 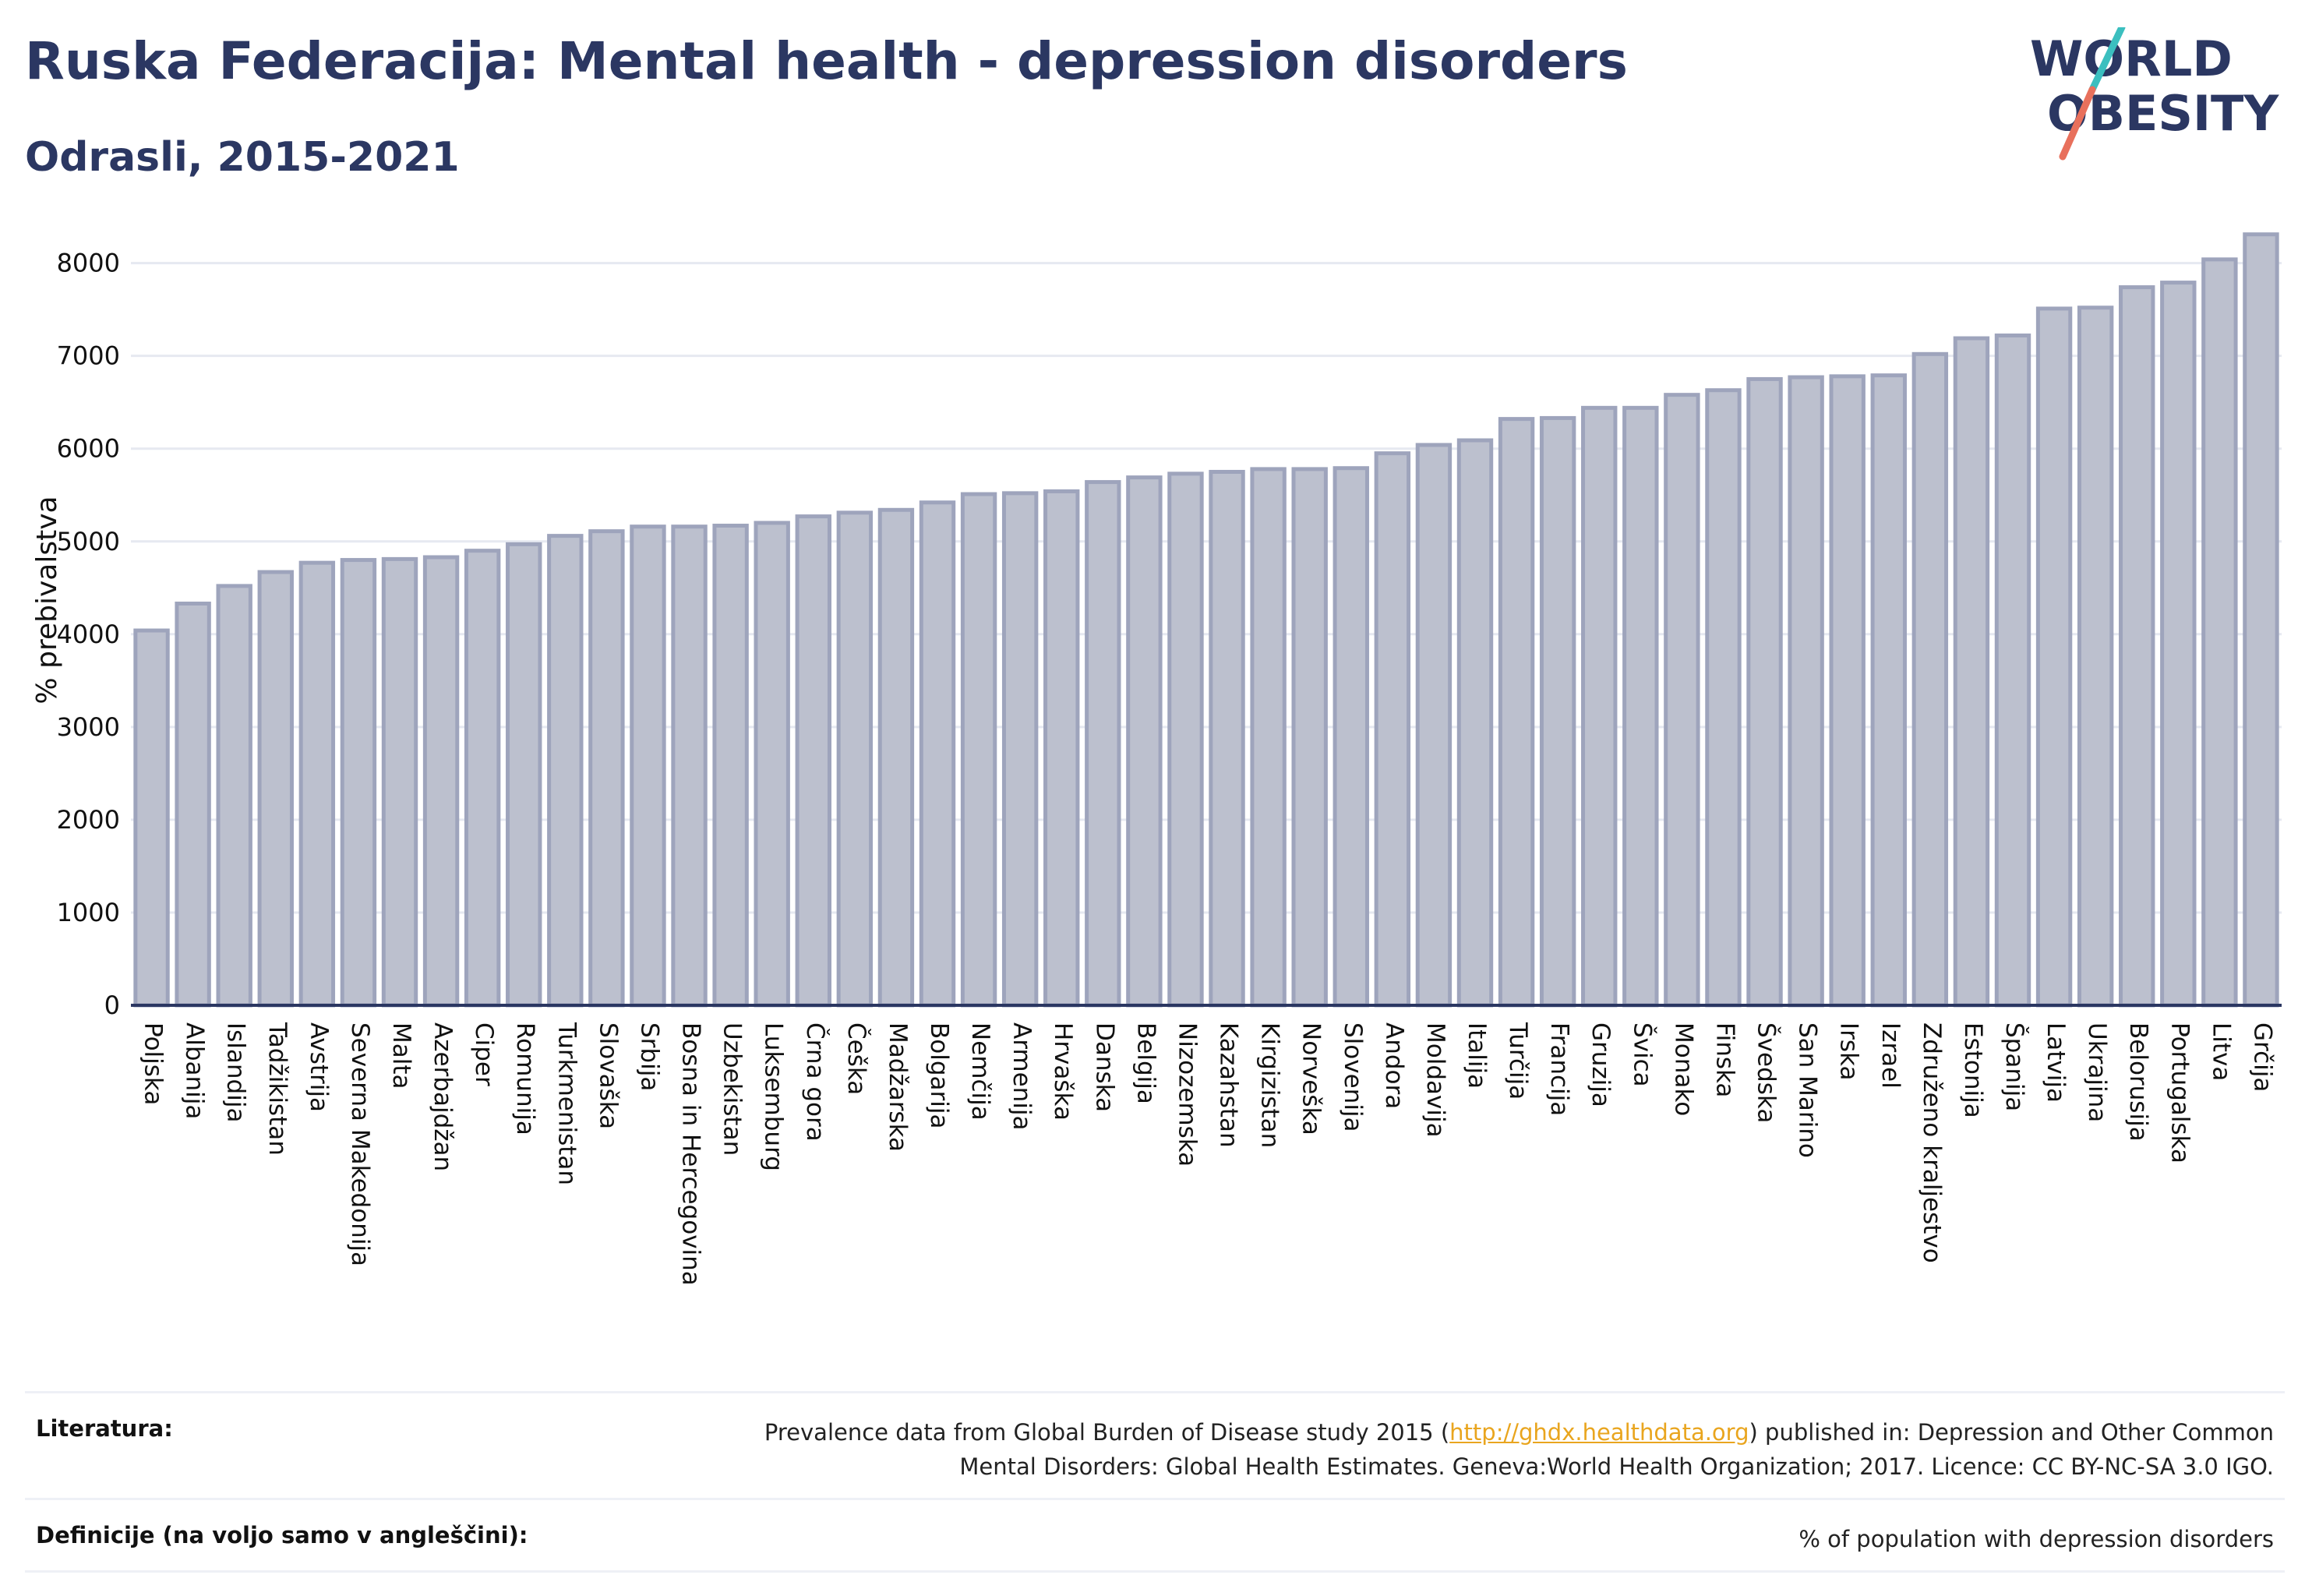 I want to click on x-tick-label: Francija, so click(x=1559, y=1069).